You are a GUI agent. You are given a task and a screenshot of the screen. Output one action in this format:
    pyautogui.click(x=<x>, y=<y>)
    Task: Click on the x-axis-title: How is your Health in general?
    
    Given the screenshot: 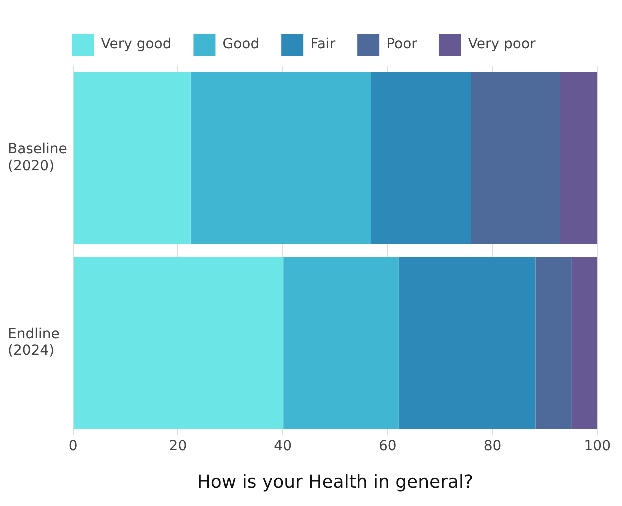 What is the action you would take?
    pyautogui.click(x=335, y=482)
    